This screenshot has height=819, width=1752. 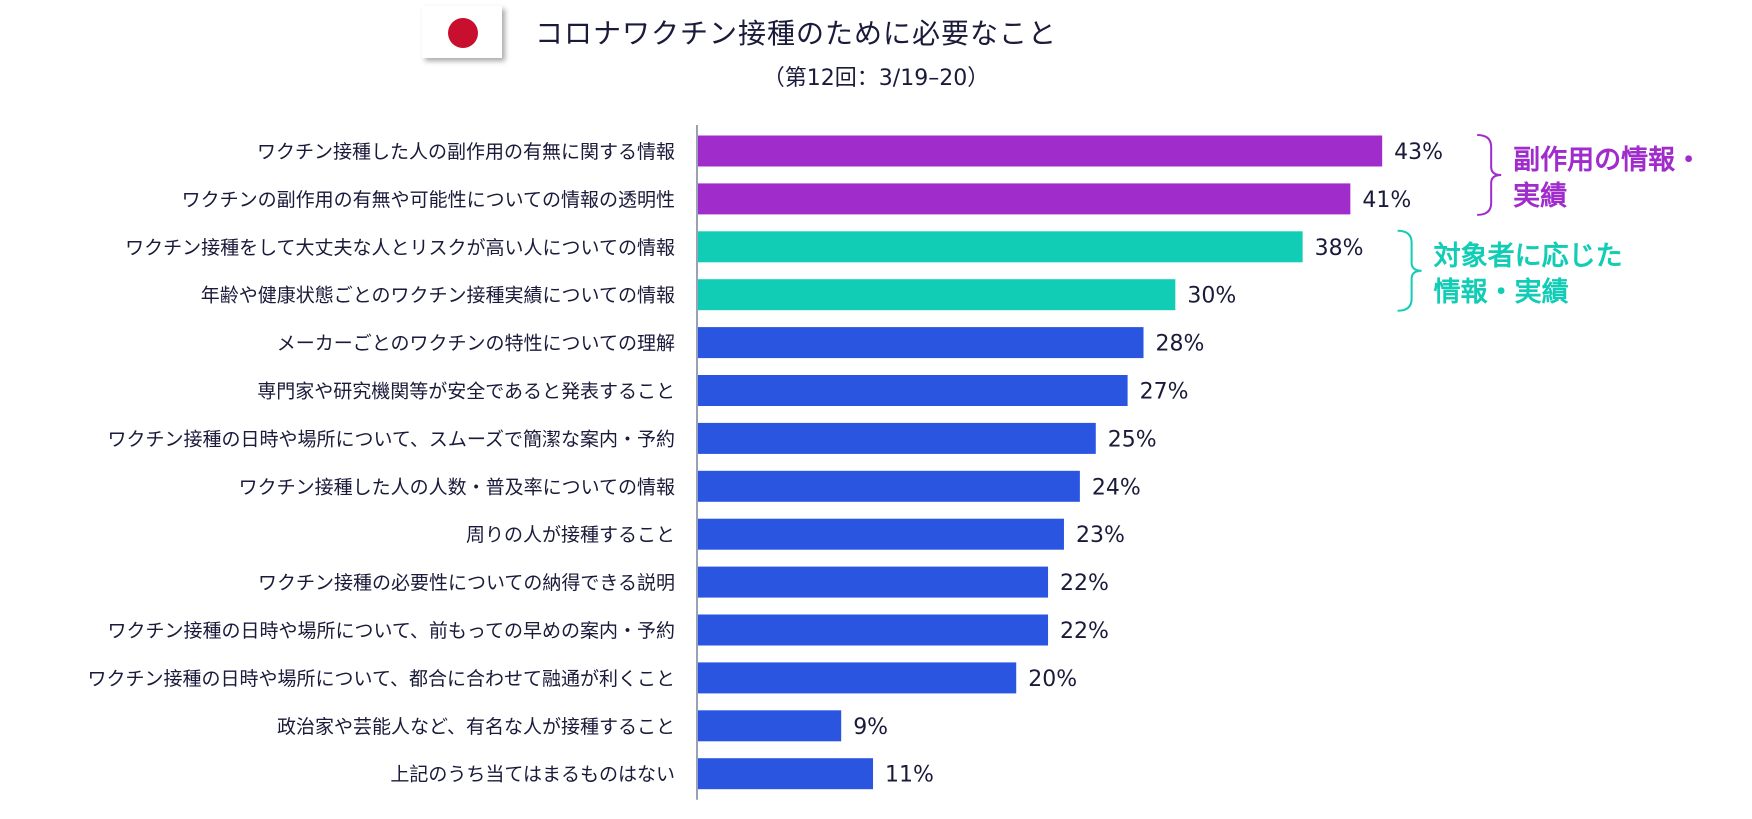 I want to click on chart-subtitle: （第12回：3/19–20）, so click(x=876, y=76).